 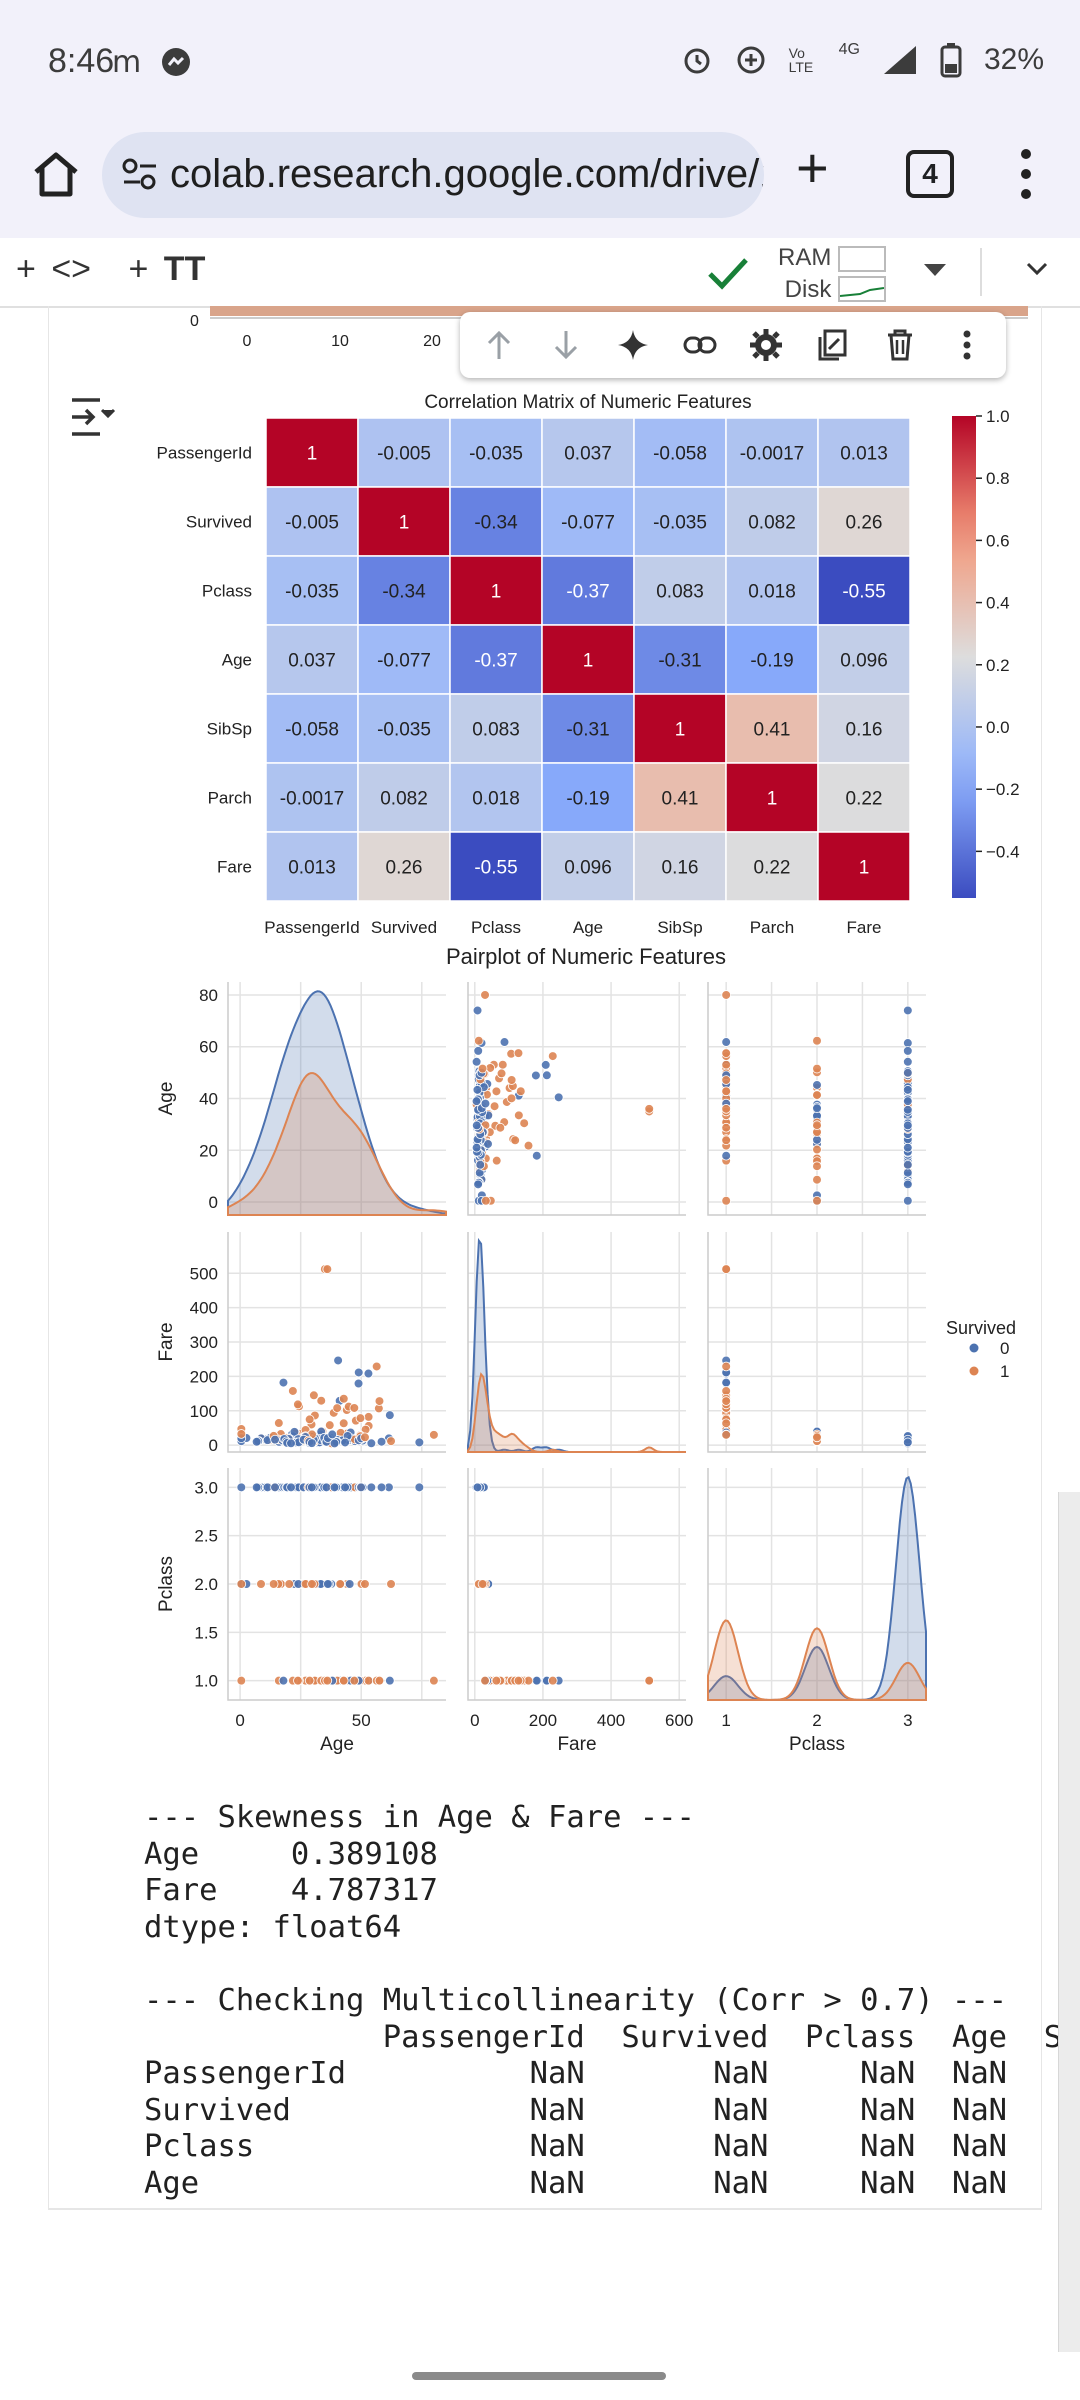 What do you see at coordinates (576, 2147) in the screenshot?
I see `output-line: Pclass NaN NaN NaN NaN` at bounding box center [576, 2147].